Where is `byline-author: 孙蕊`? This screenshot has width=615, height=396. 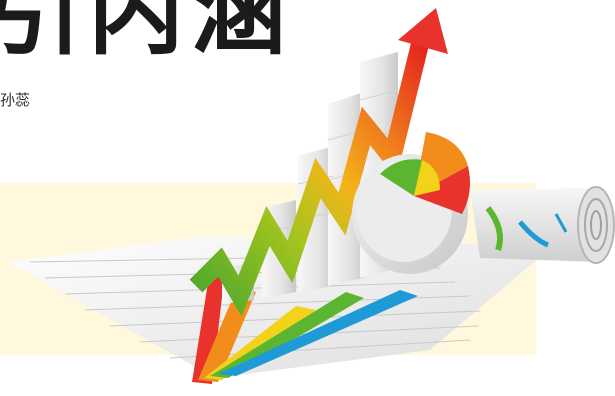 byline-author: 孙蕊 is located at coordinates (15, 100).